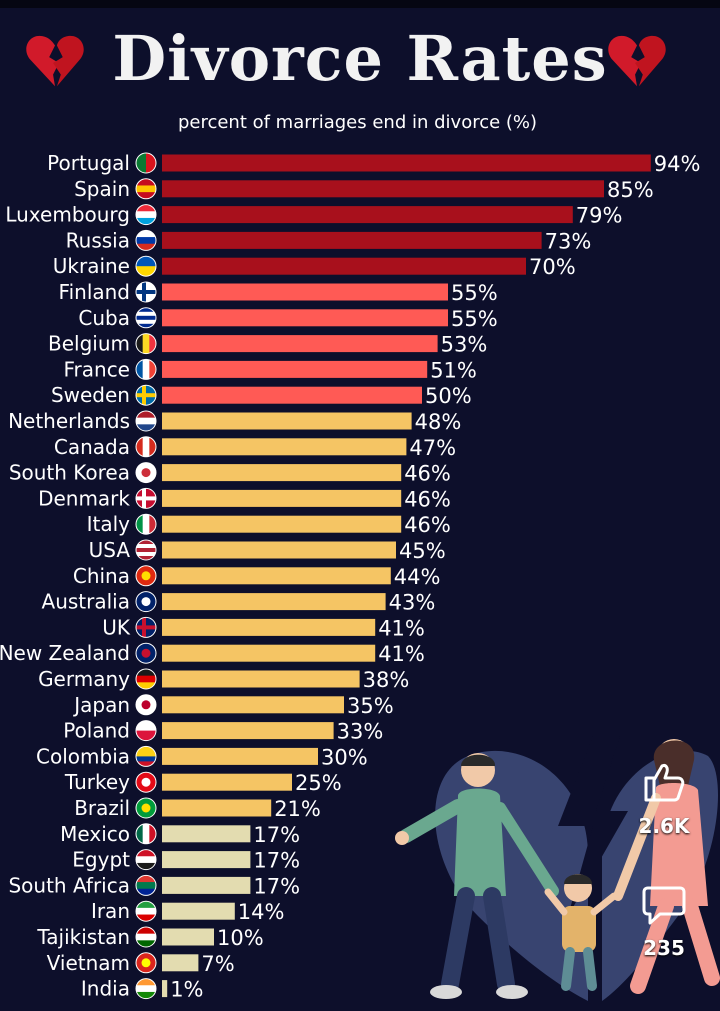 Image resolution: width=720 pixels, height=1011 pixels. I want to click on flag-spain-icon-border, so click(146, 189).